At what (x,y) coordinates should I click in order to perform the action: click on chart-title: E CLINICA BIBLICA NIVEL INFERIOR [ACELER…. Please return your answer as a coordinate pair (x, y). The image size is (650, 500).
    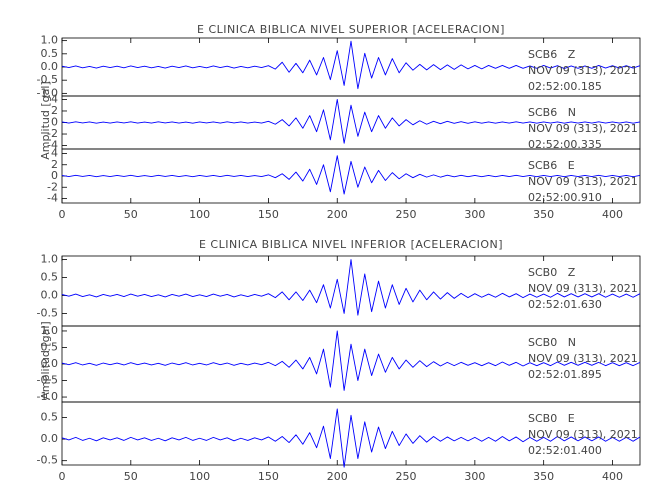
    Looking at the image, I should click on (351, 244).